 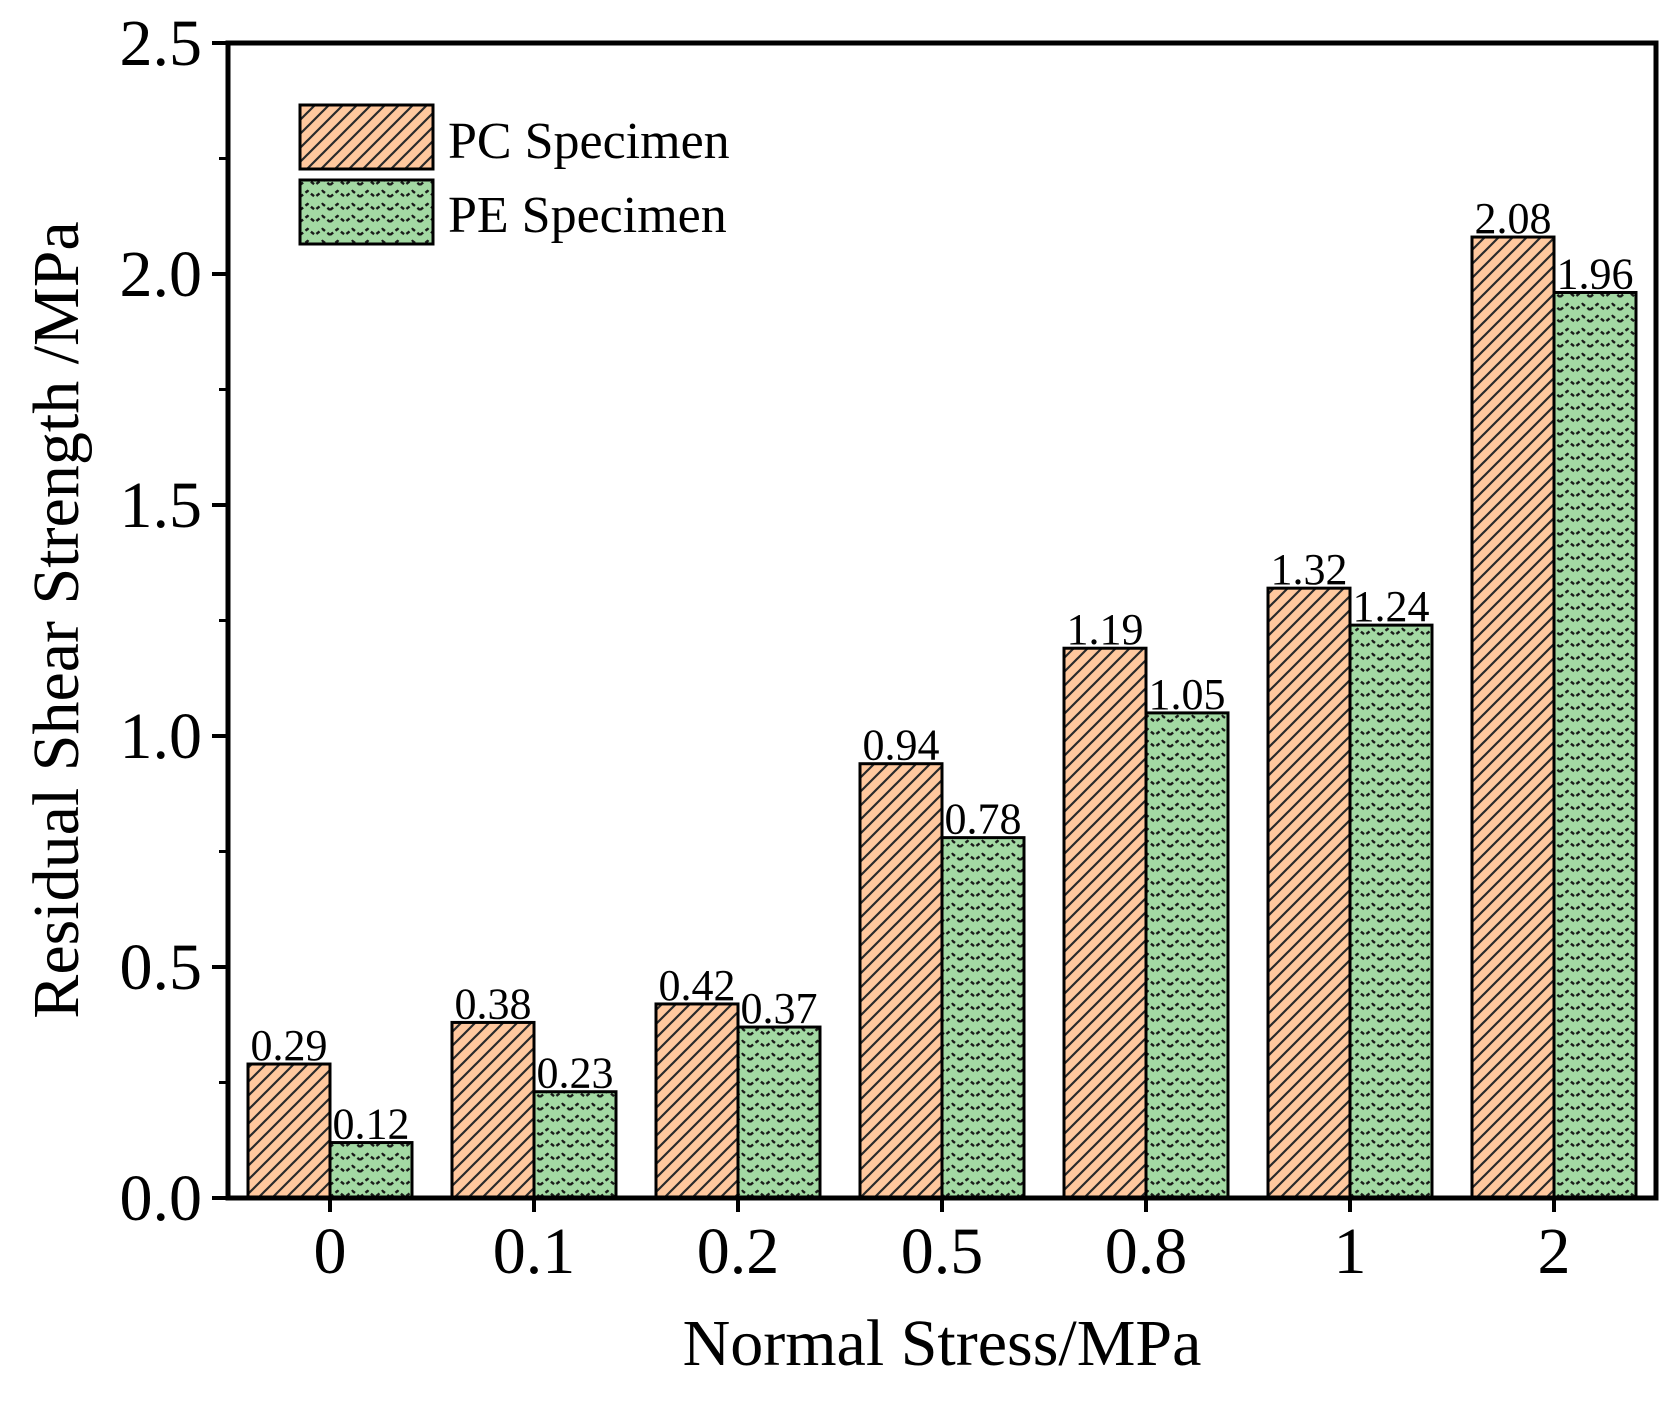 I want to click on data-label-pe-0.8: 1.05, so click(x=1187, y=694).